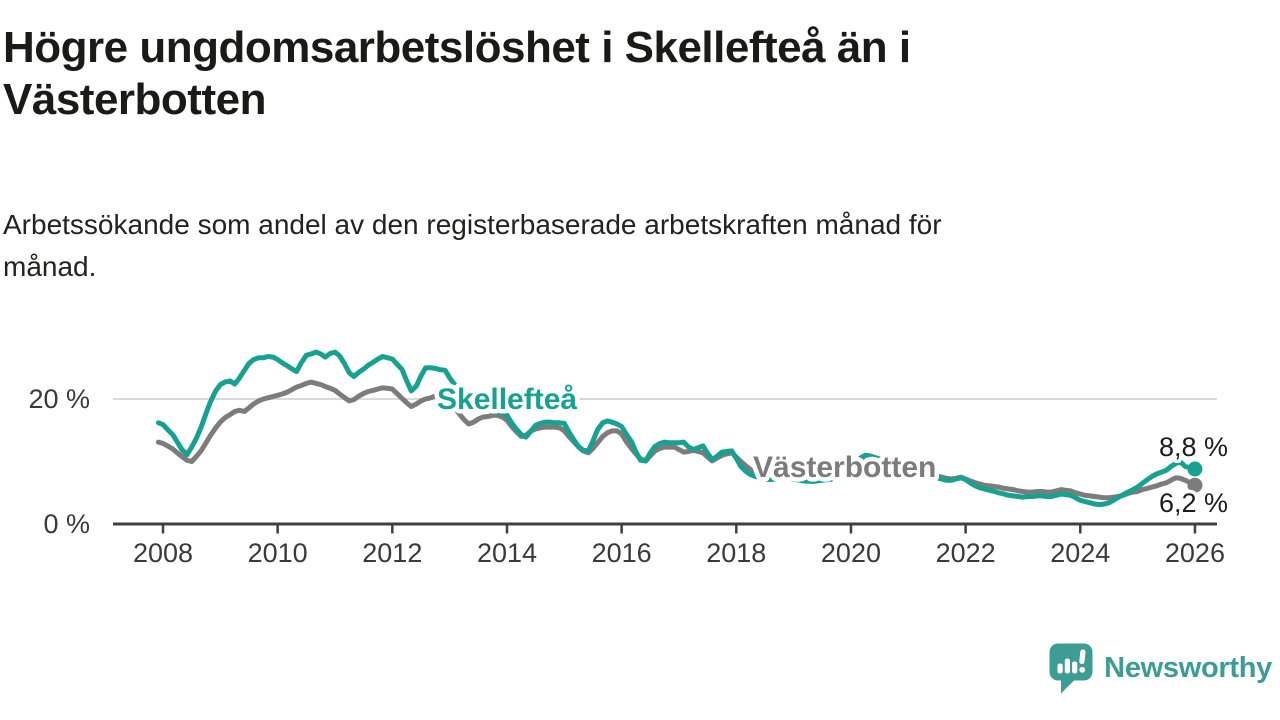 The width and height of the screenshot is (1280, 720). What do you see at coordinates (1075, 667) in the screenshot?
I see `logo-bar-medium` at bounding box center [1075, 667].